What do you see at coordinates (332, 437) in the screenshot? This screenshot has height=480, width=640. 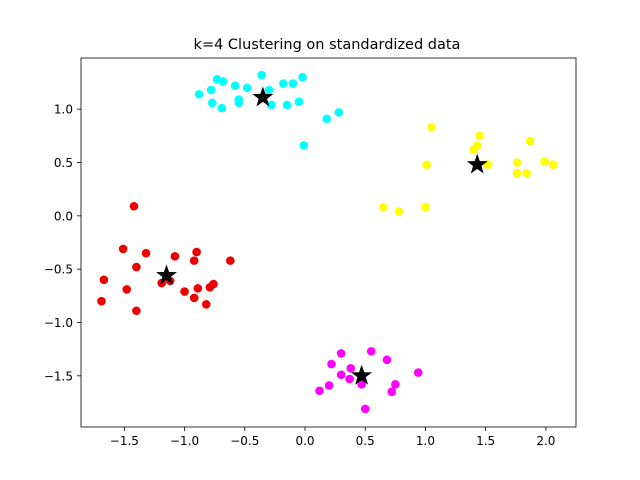 I see `x-axis: −1.5 −1.0 −0.5 0.0 0.5 1.0 1.5 2.0` at bounding box center [332, 437].